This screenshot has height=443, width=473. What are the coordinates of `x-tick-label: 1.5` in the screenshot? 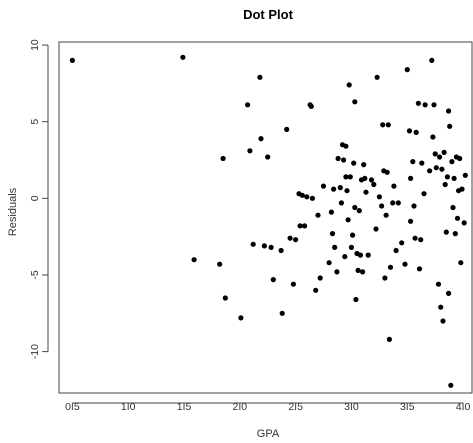 It's located at (184, 407).